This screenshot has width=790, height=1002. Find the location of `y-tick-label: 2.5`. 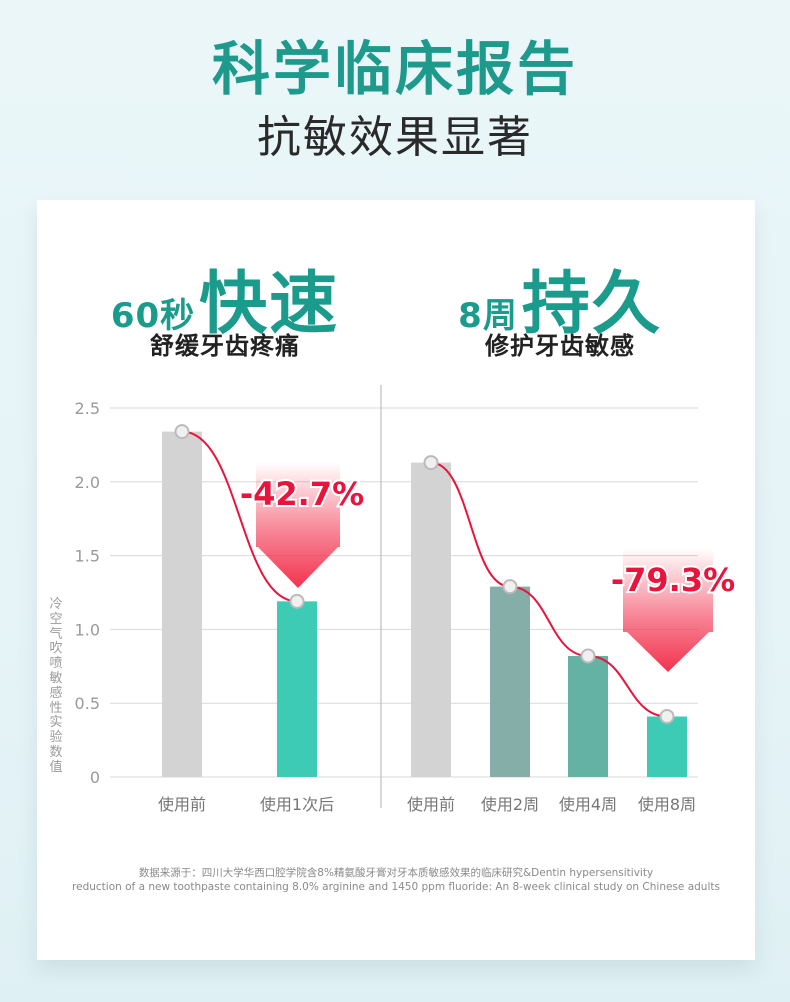

y-tick-label: 2.5 is located at coordinates (87, 408).